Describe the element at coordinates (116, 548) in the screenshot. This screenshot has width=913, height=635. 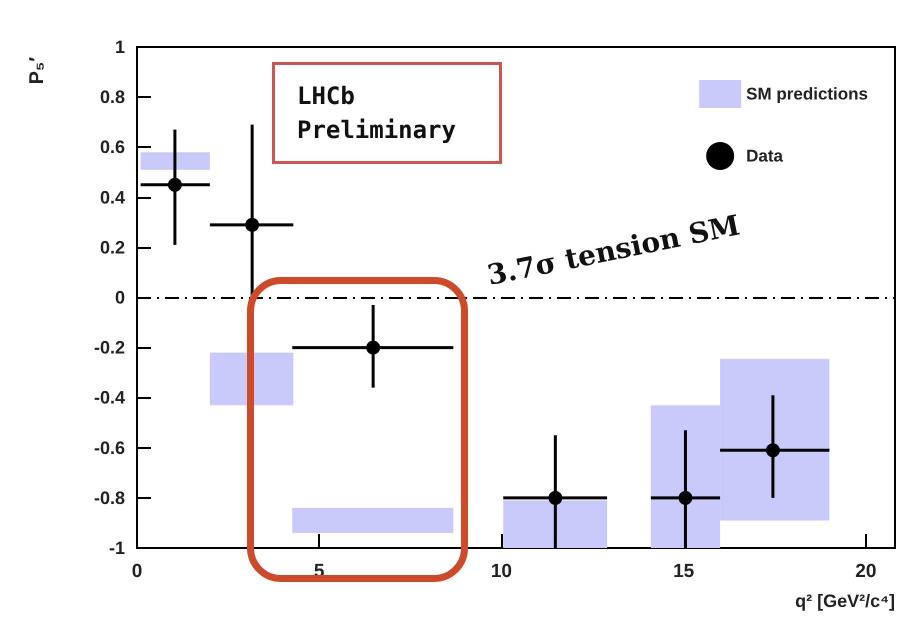
I see `y-tick-label: -1` at that location.